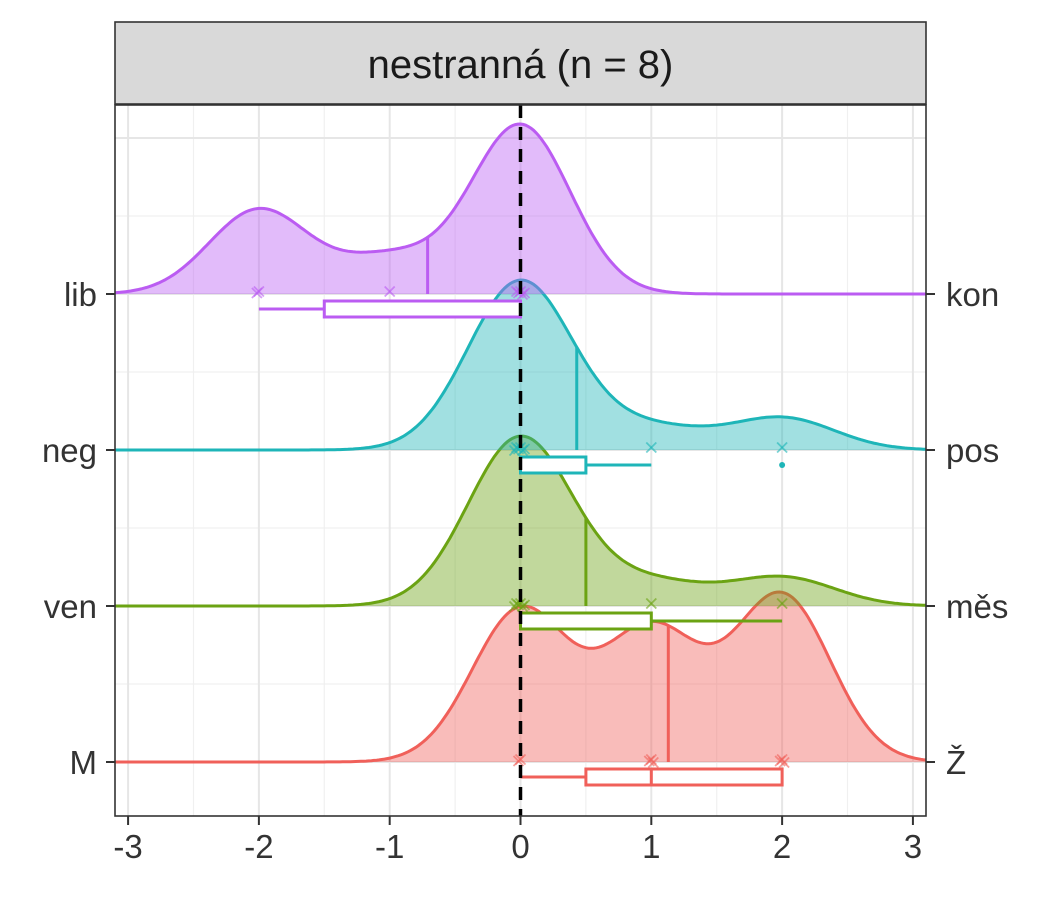 This screenshot has width=1050, height=900. I want to click on facet-strip, so click(520, 63).